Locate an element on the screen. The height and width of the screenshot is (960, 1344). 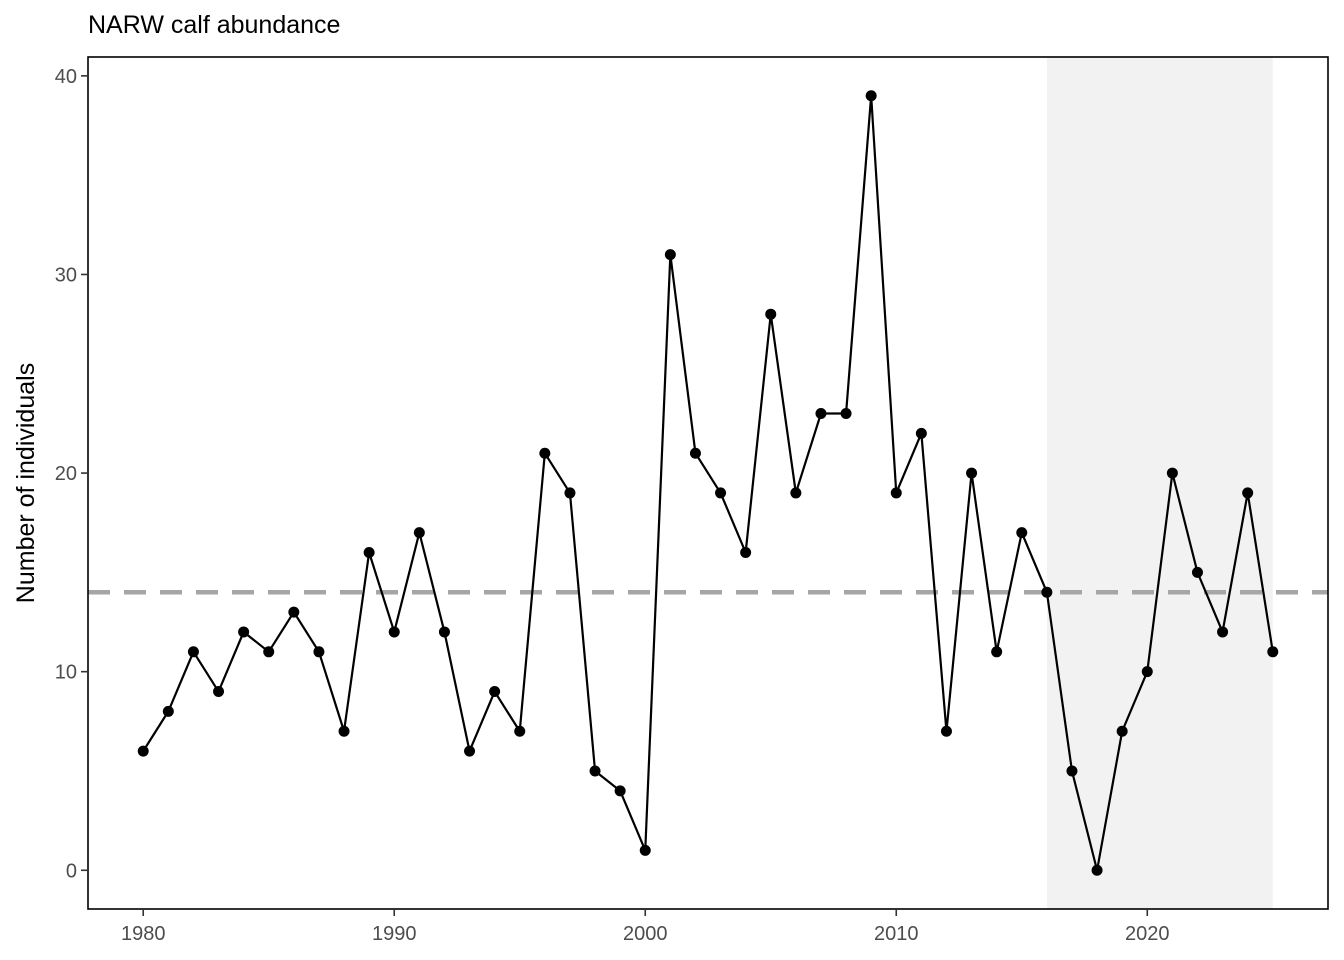
data-point-2019 is located at coordinates (1122, 731).